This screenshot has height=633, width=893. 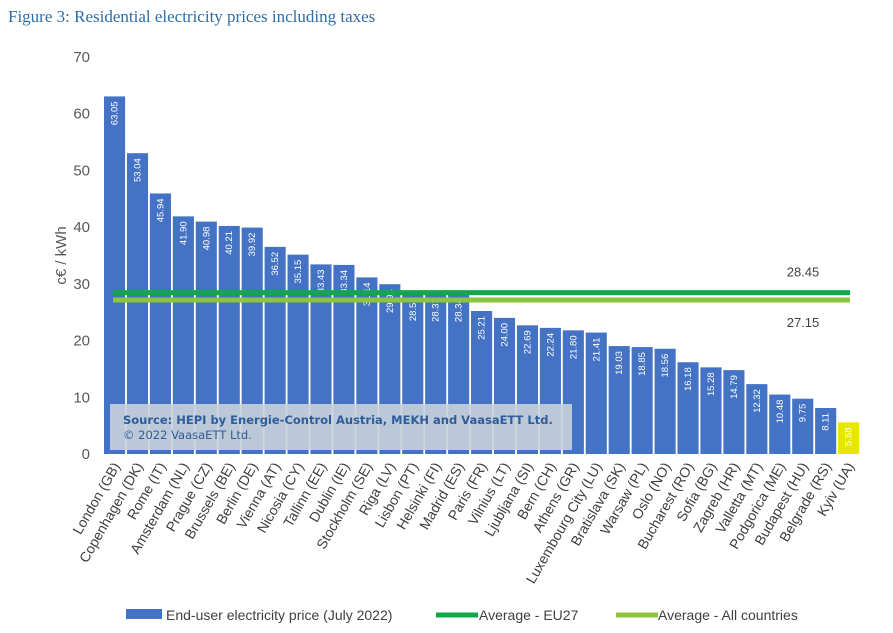 I want to click on data-label-luxembourg-city-lu: 21.41, so click(x=596, y=350).